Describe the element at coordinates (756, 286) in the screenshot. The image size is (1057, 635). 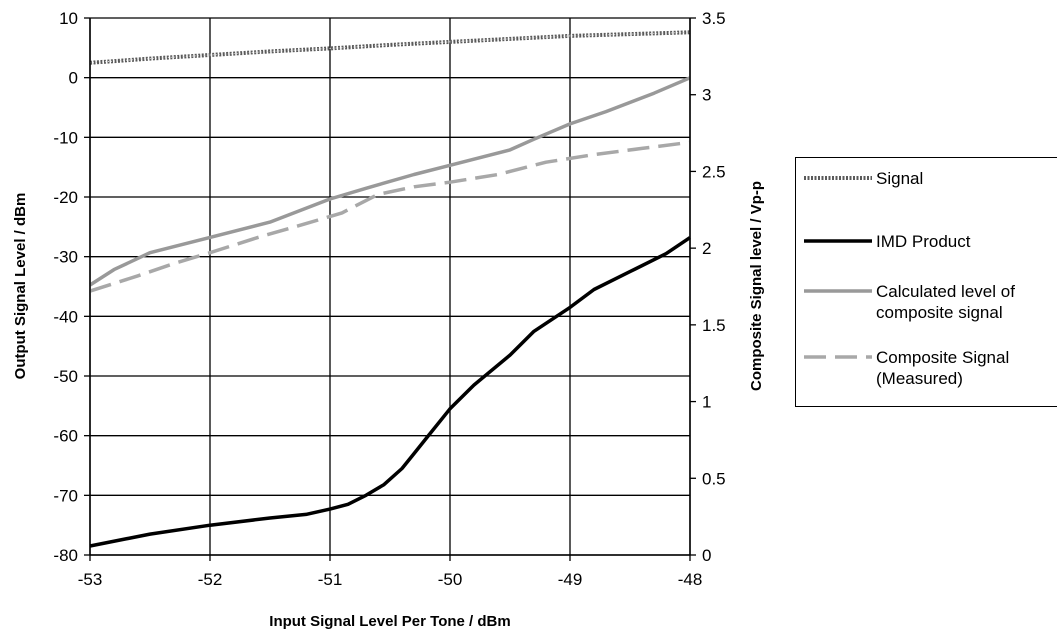
I see `y2-axis-title: Composite Signal level / Vp-p` at that location.